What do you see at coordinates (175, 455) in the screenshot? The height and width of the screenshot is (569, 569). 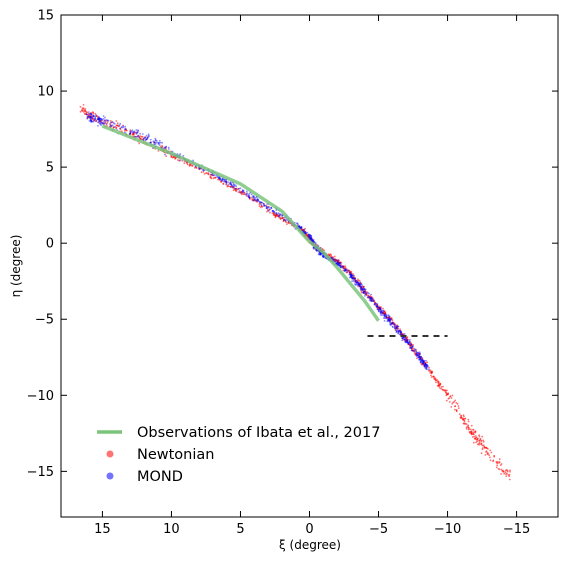 I see `legend-label-newtonian: Newtonian` at bounding box center [175, 455].